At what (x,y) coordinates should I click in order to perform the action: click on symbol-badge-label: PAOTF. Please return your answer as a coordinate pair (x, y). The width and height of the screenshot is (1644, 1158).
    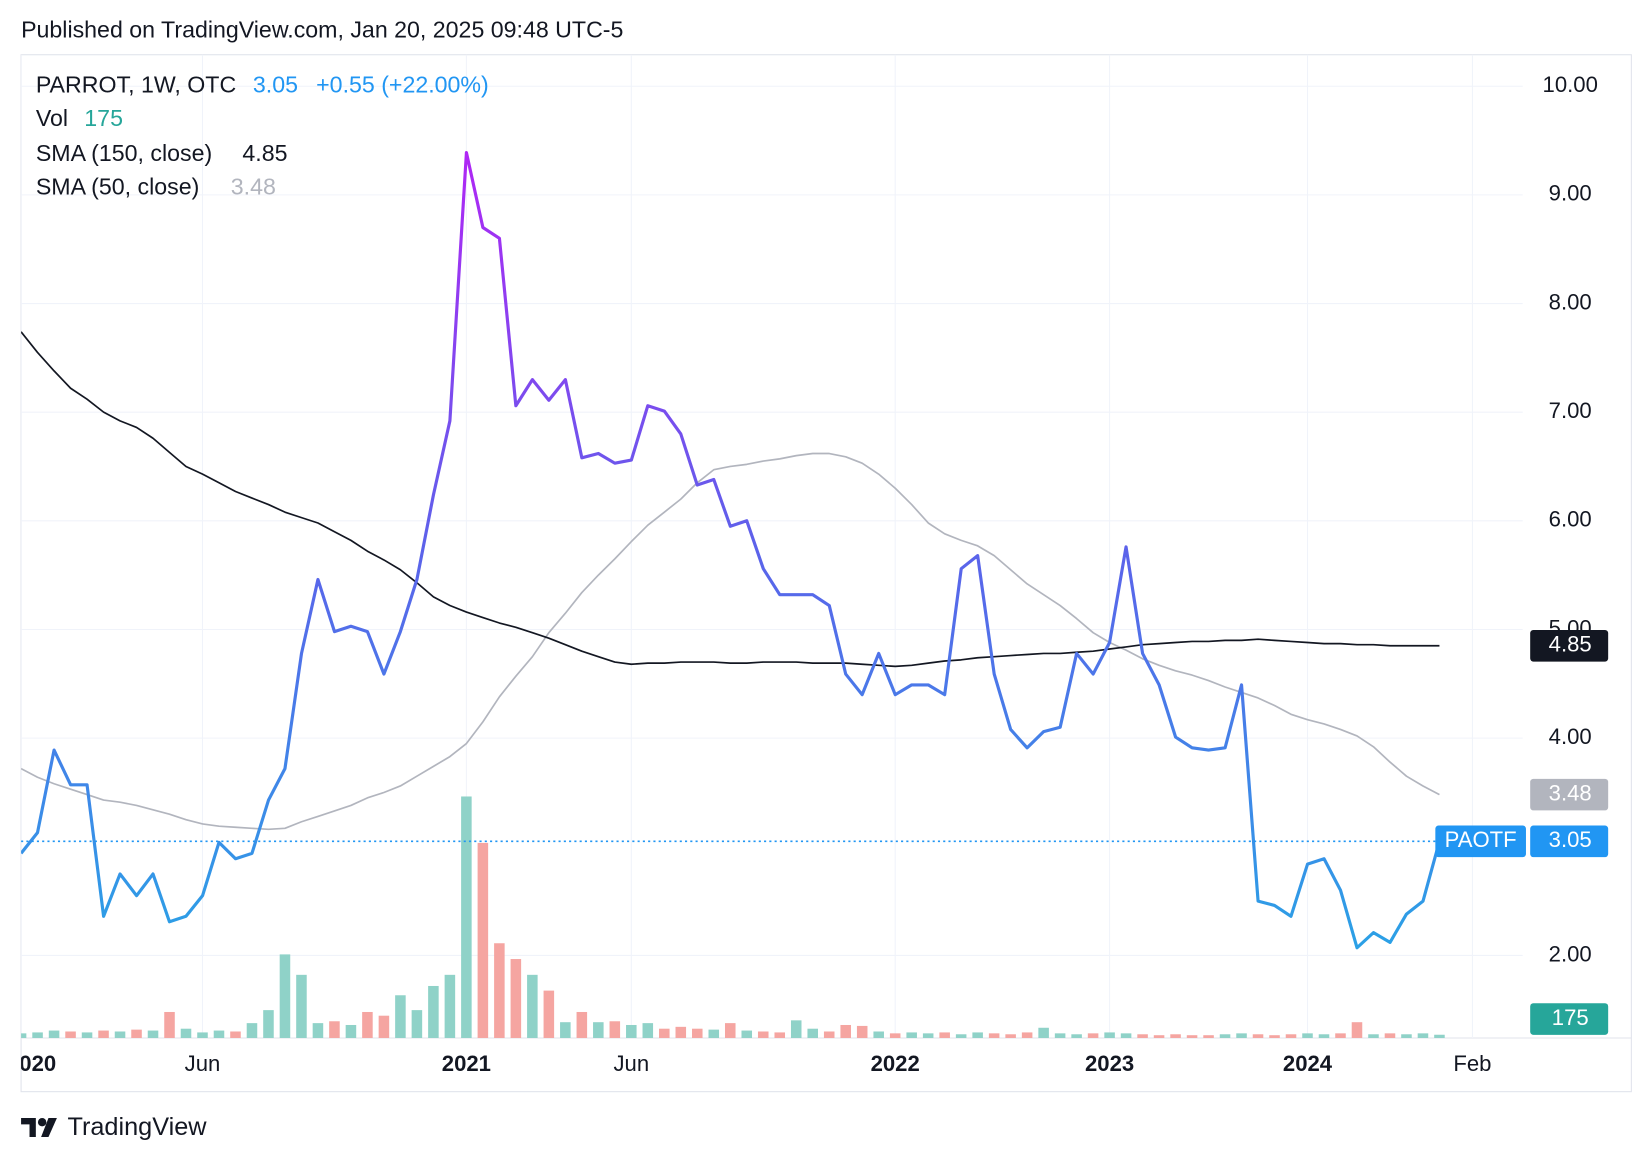
    Looking at the image, I should click on (1481, 839).